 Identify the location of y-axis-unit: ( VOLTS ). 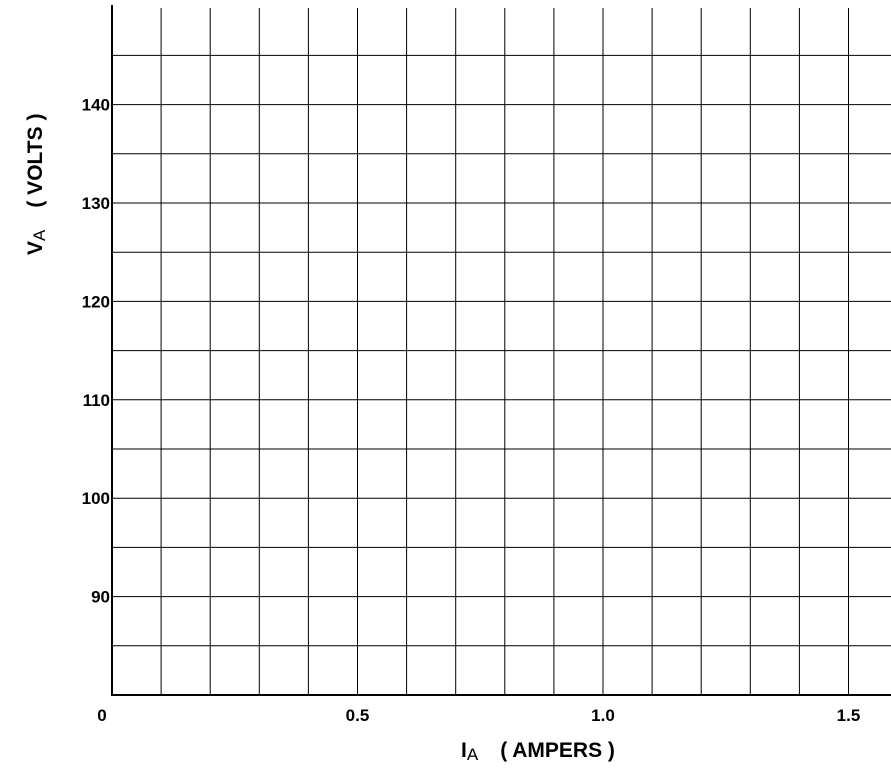
(35, 161).